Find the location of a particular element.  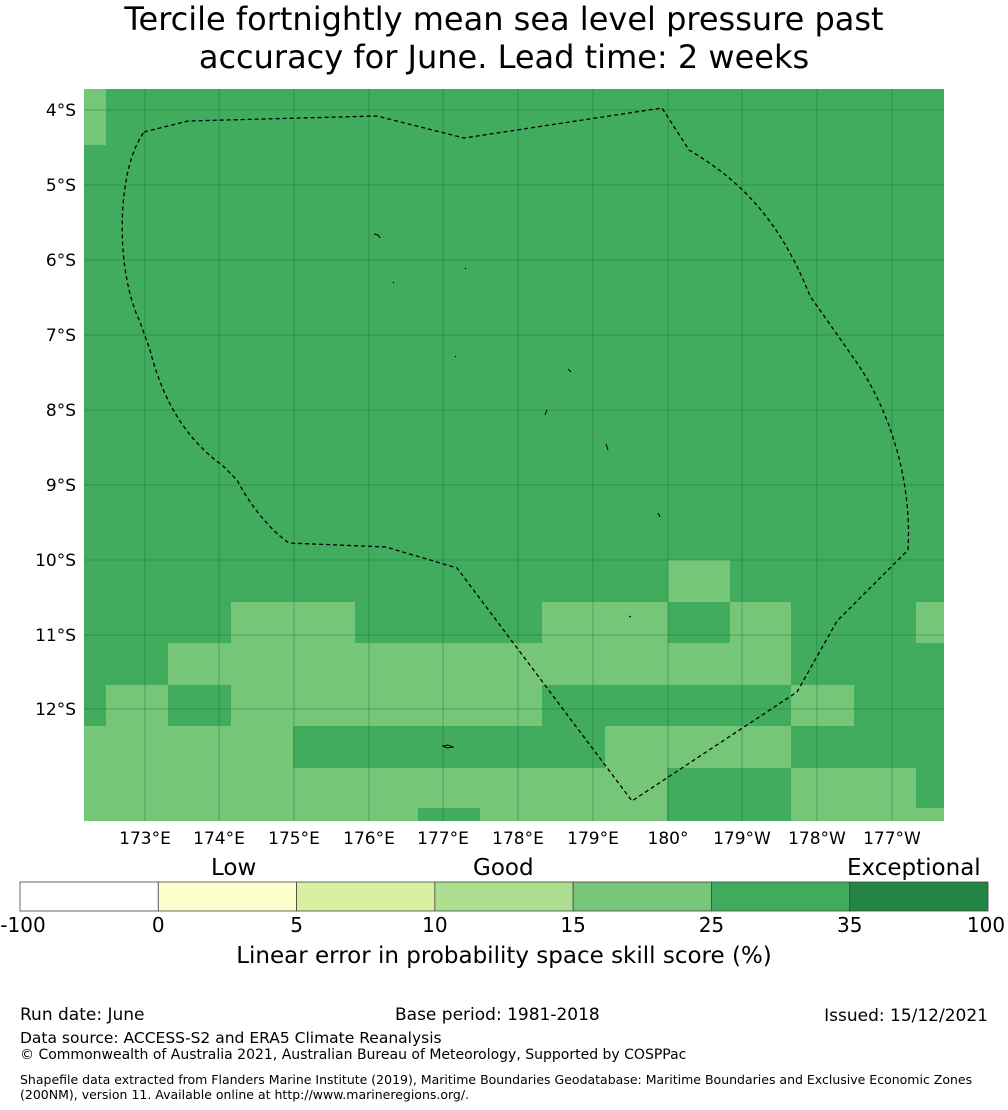

colorbar-tick-label: 100 is located at coordinates (986, 925).